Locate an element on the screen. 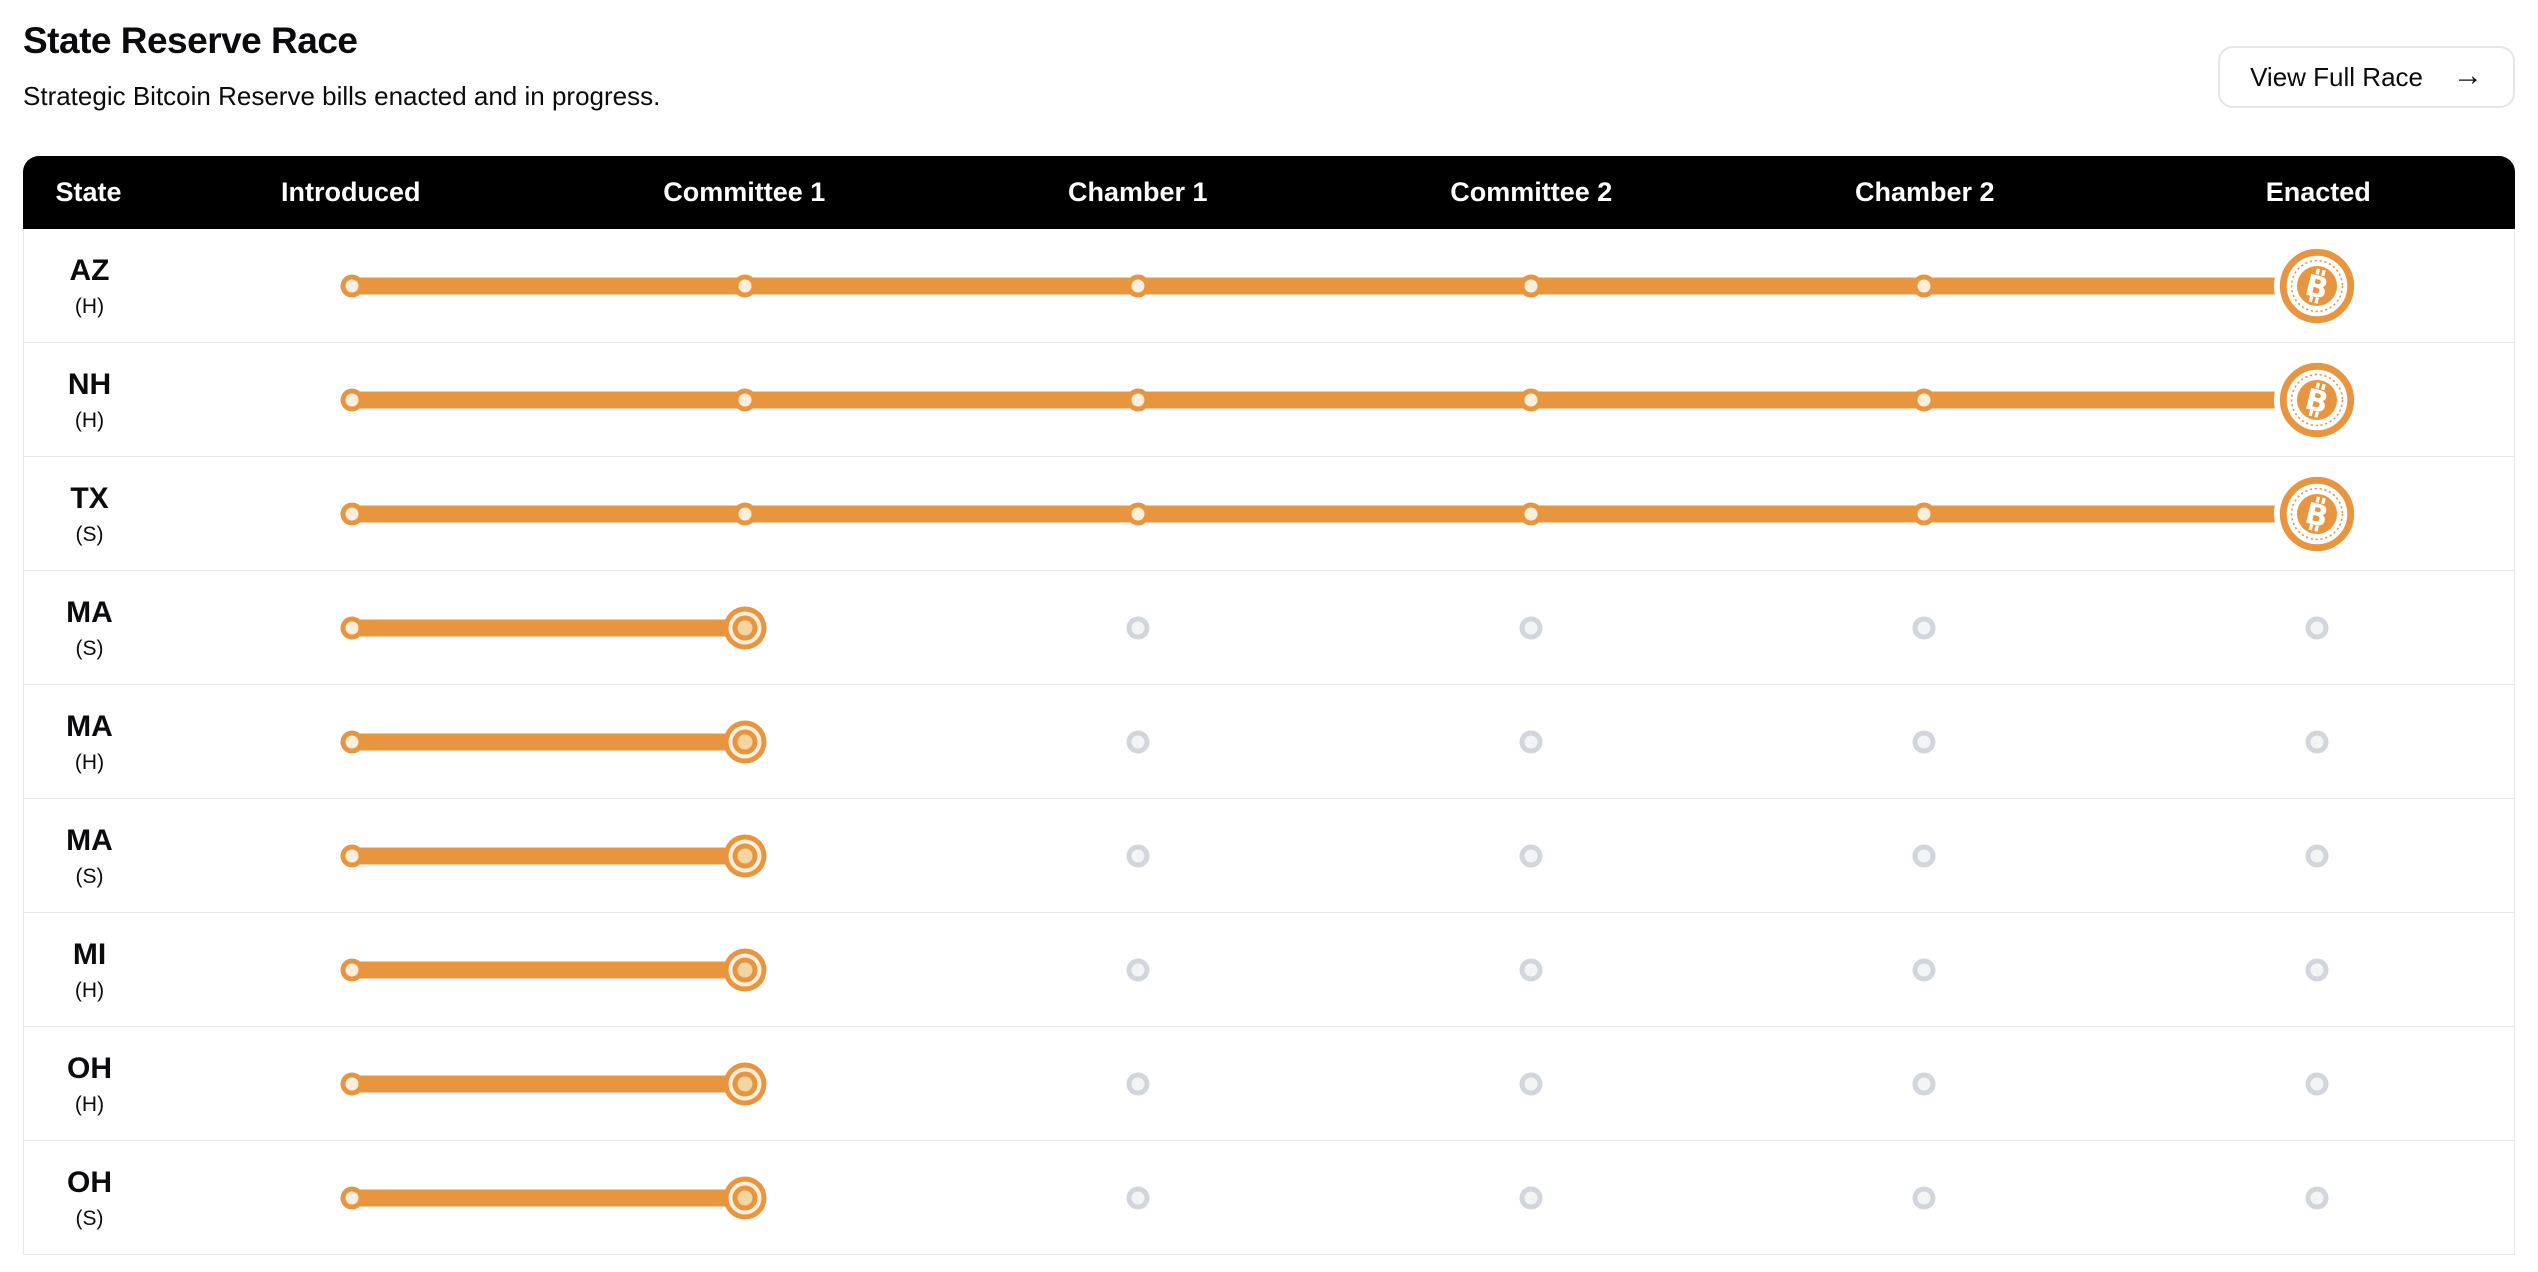  column-header-enacted: Enacted is located at coordinates (2318, 192).